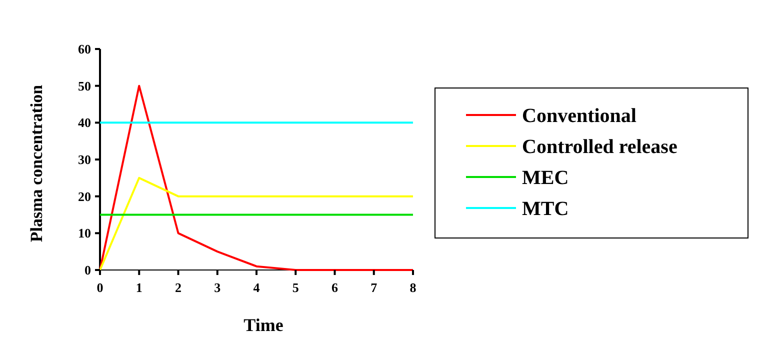 The image size is (778, 345). I want to click on y-tick-label: 50, so click(84, 86).